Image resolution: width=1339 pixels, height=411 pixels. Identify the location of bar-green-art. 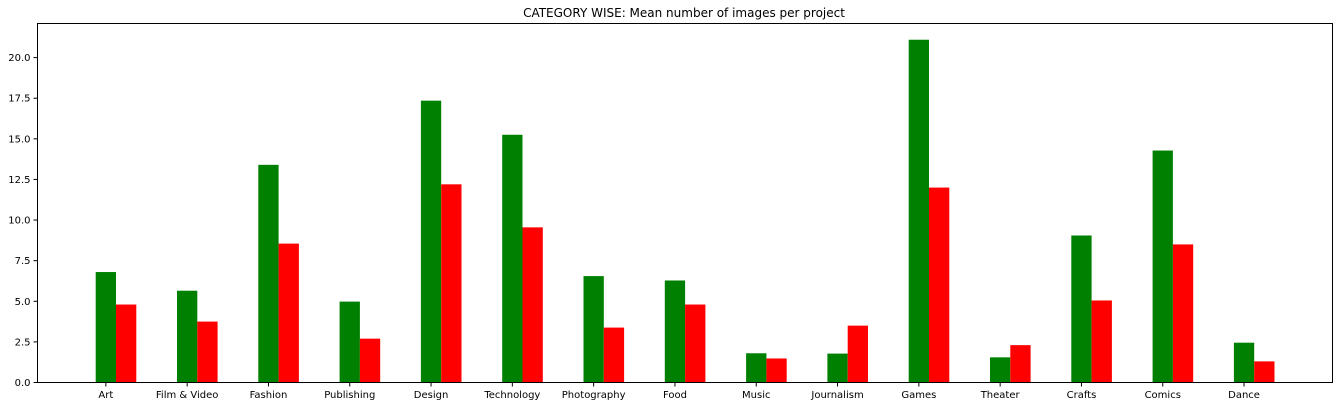
(105, 327).